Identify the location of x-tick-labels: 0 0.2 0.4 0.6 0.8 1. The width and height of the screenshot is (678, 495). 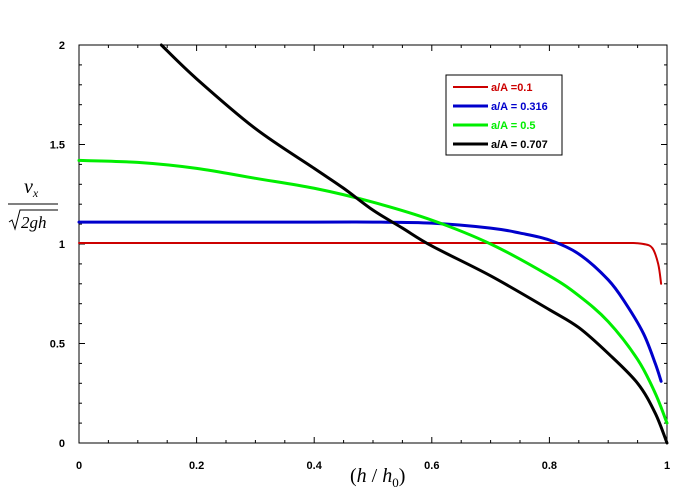
(373, 466).